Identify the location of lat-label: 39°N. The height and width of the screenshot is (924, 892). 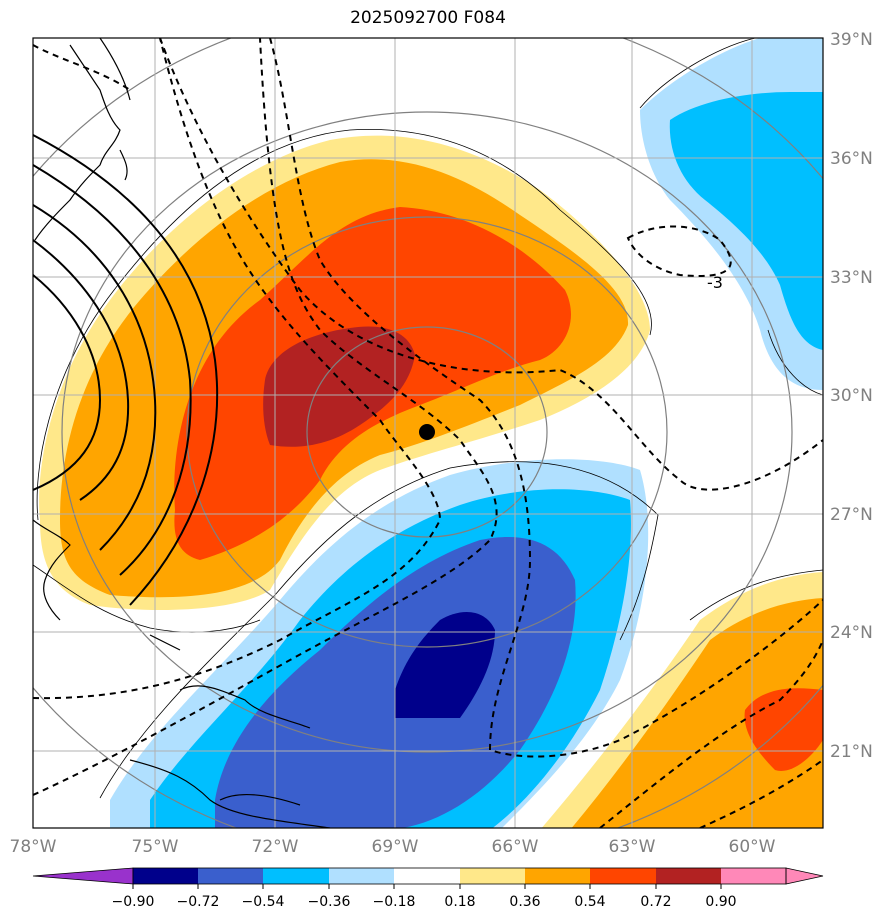
(851, 40).